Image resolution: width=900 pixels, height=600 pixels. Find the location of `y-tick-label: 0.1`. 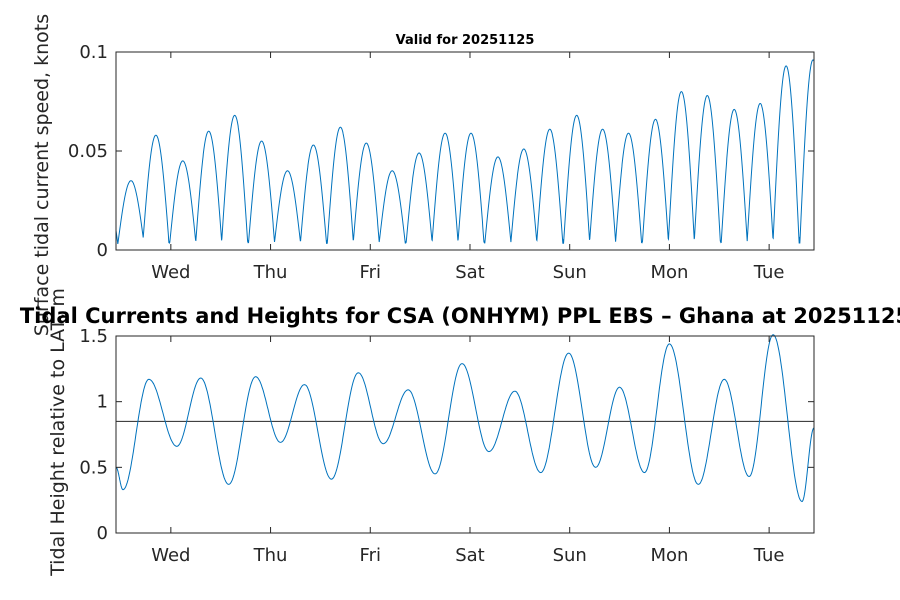

y-tick-label: 0.1 is located at coordinates (93, 52).